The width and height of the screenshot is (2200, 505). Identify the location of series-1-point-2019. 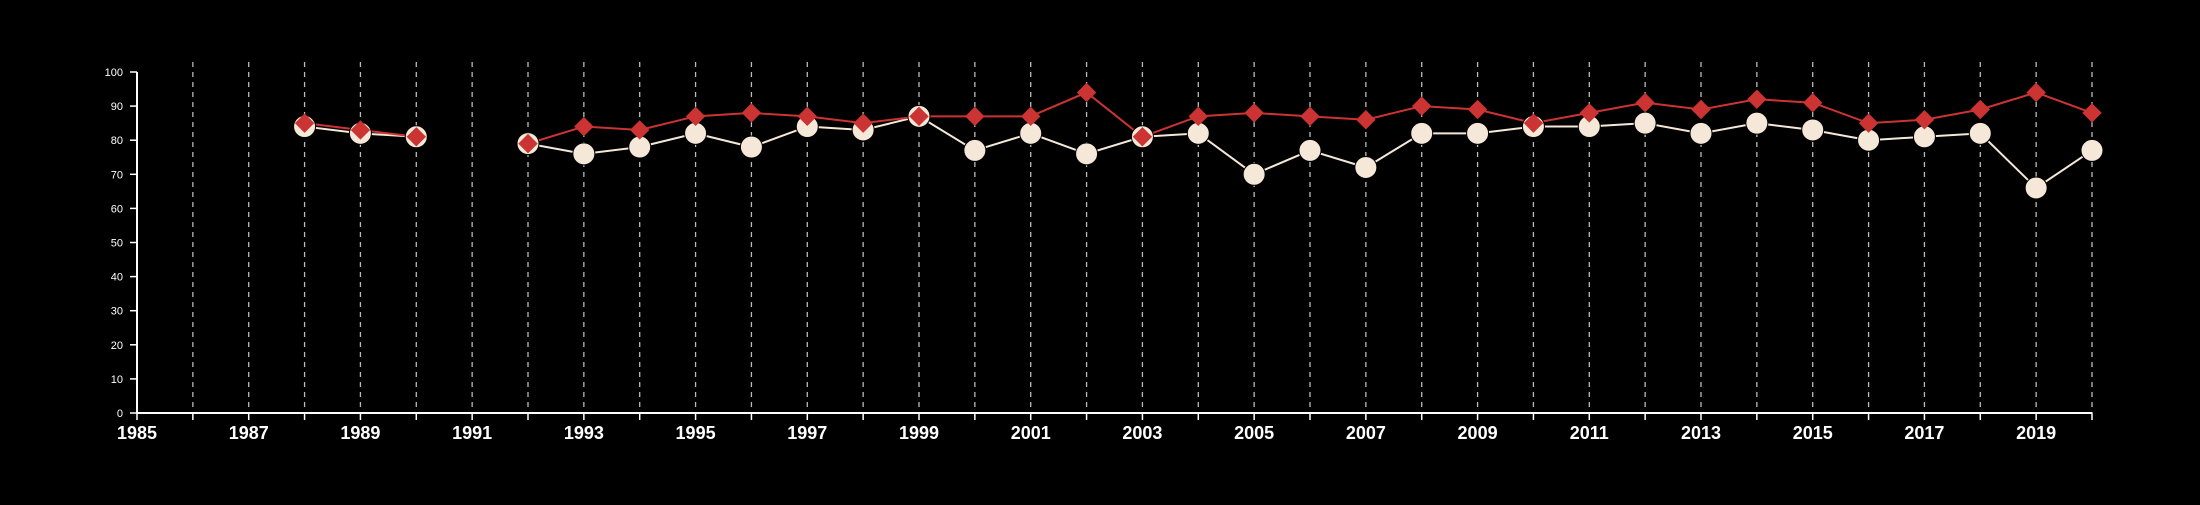
(2036, 92).